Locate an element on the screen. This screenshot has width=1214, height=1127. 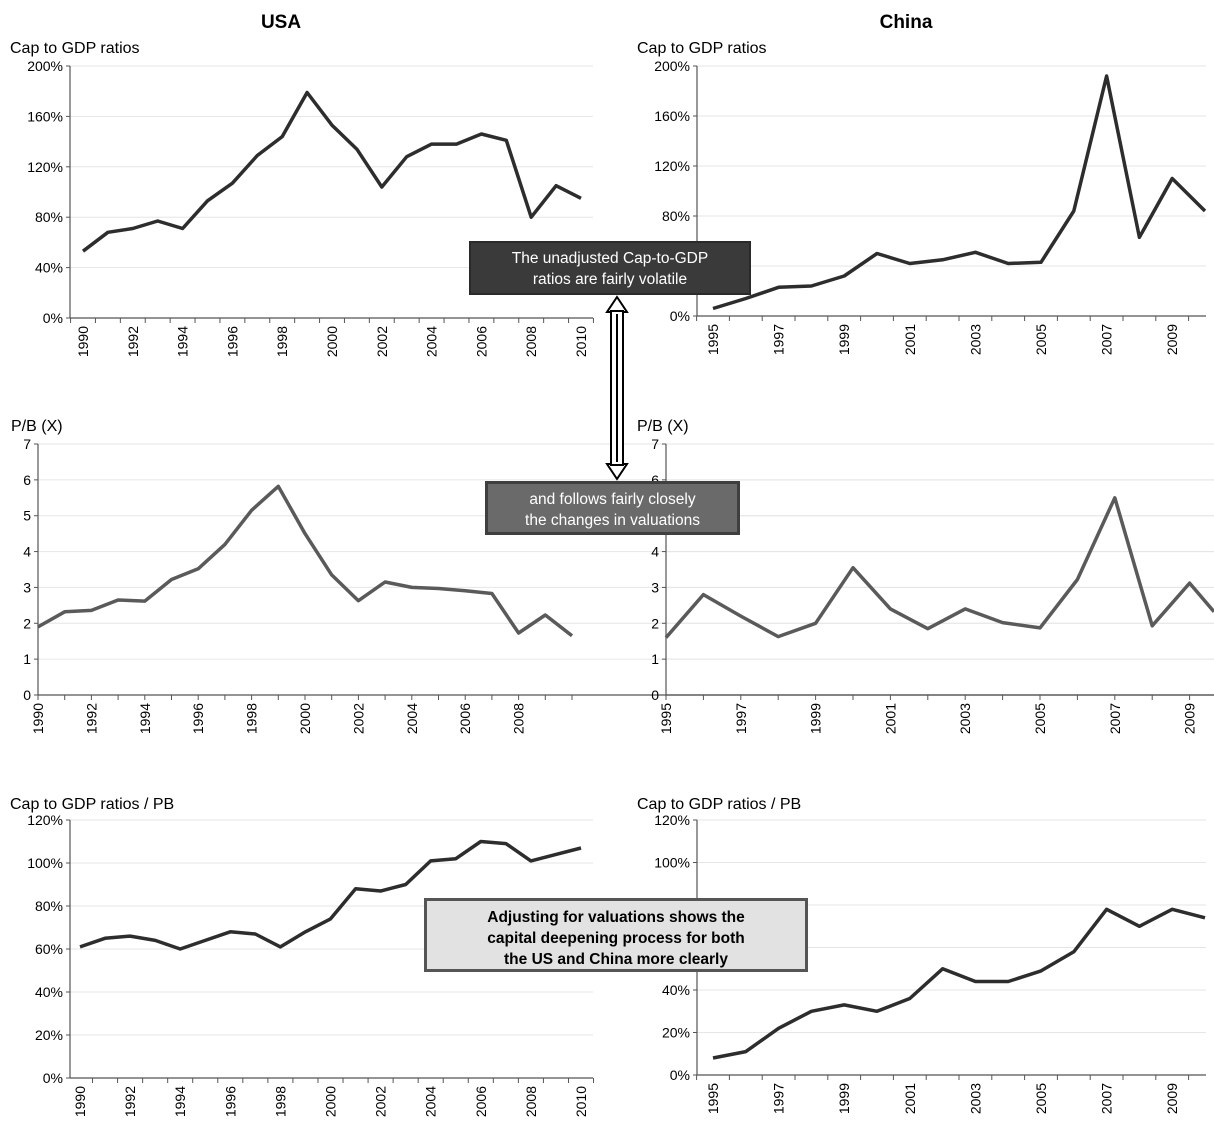
china-cap-gdp-x-tick-label: 2001 is located at coordinates (910, 339).